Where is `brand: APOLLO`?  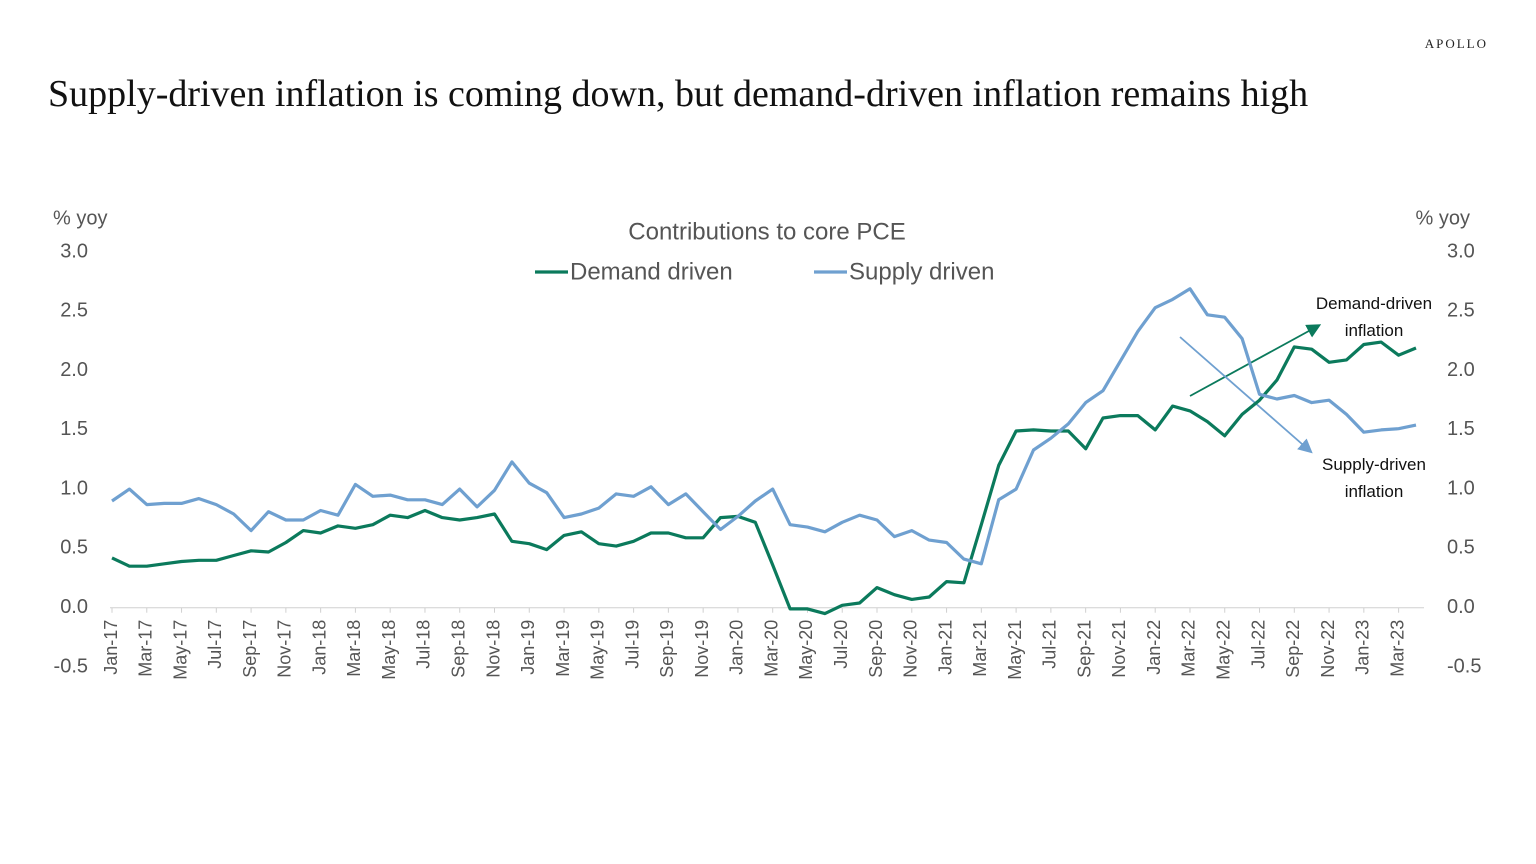 brand: APOLLO is located at coordinates (1456, 43).